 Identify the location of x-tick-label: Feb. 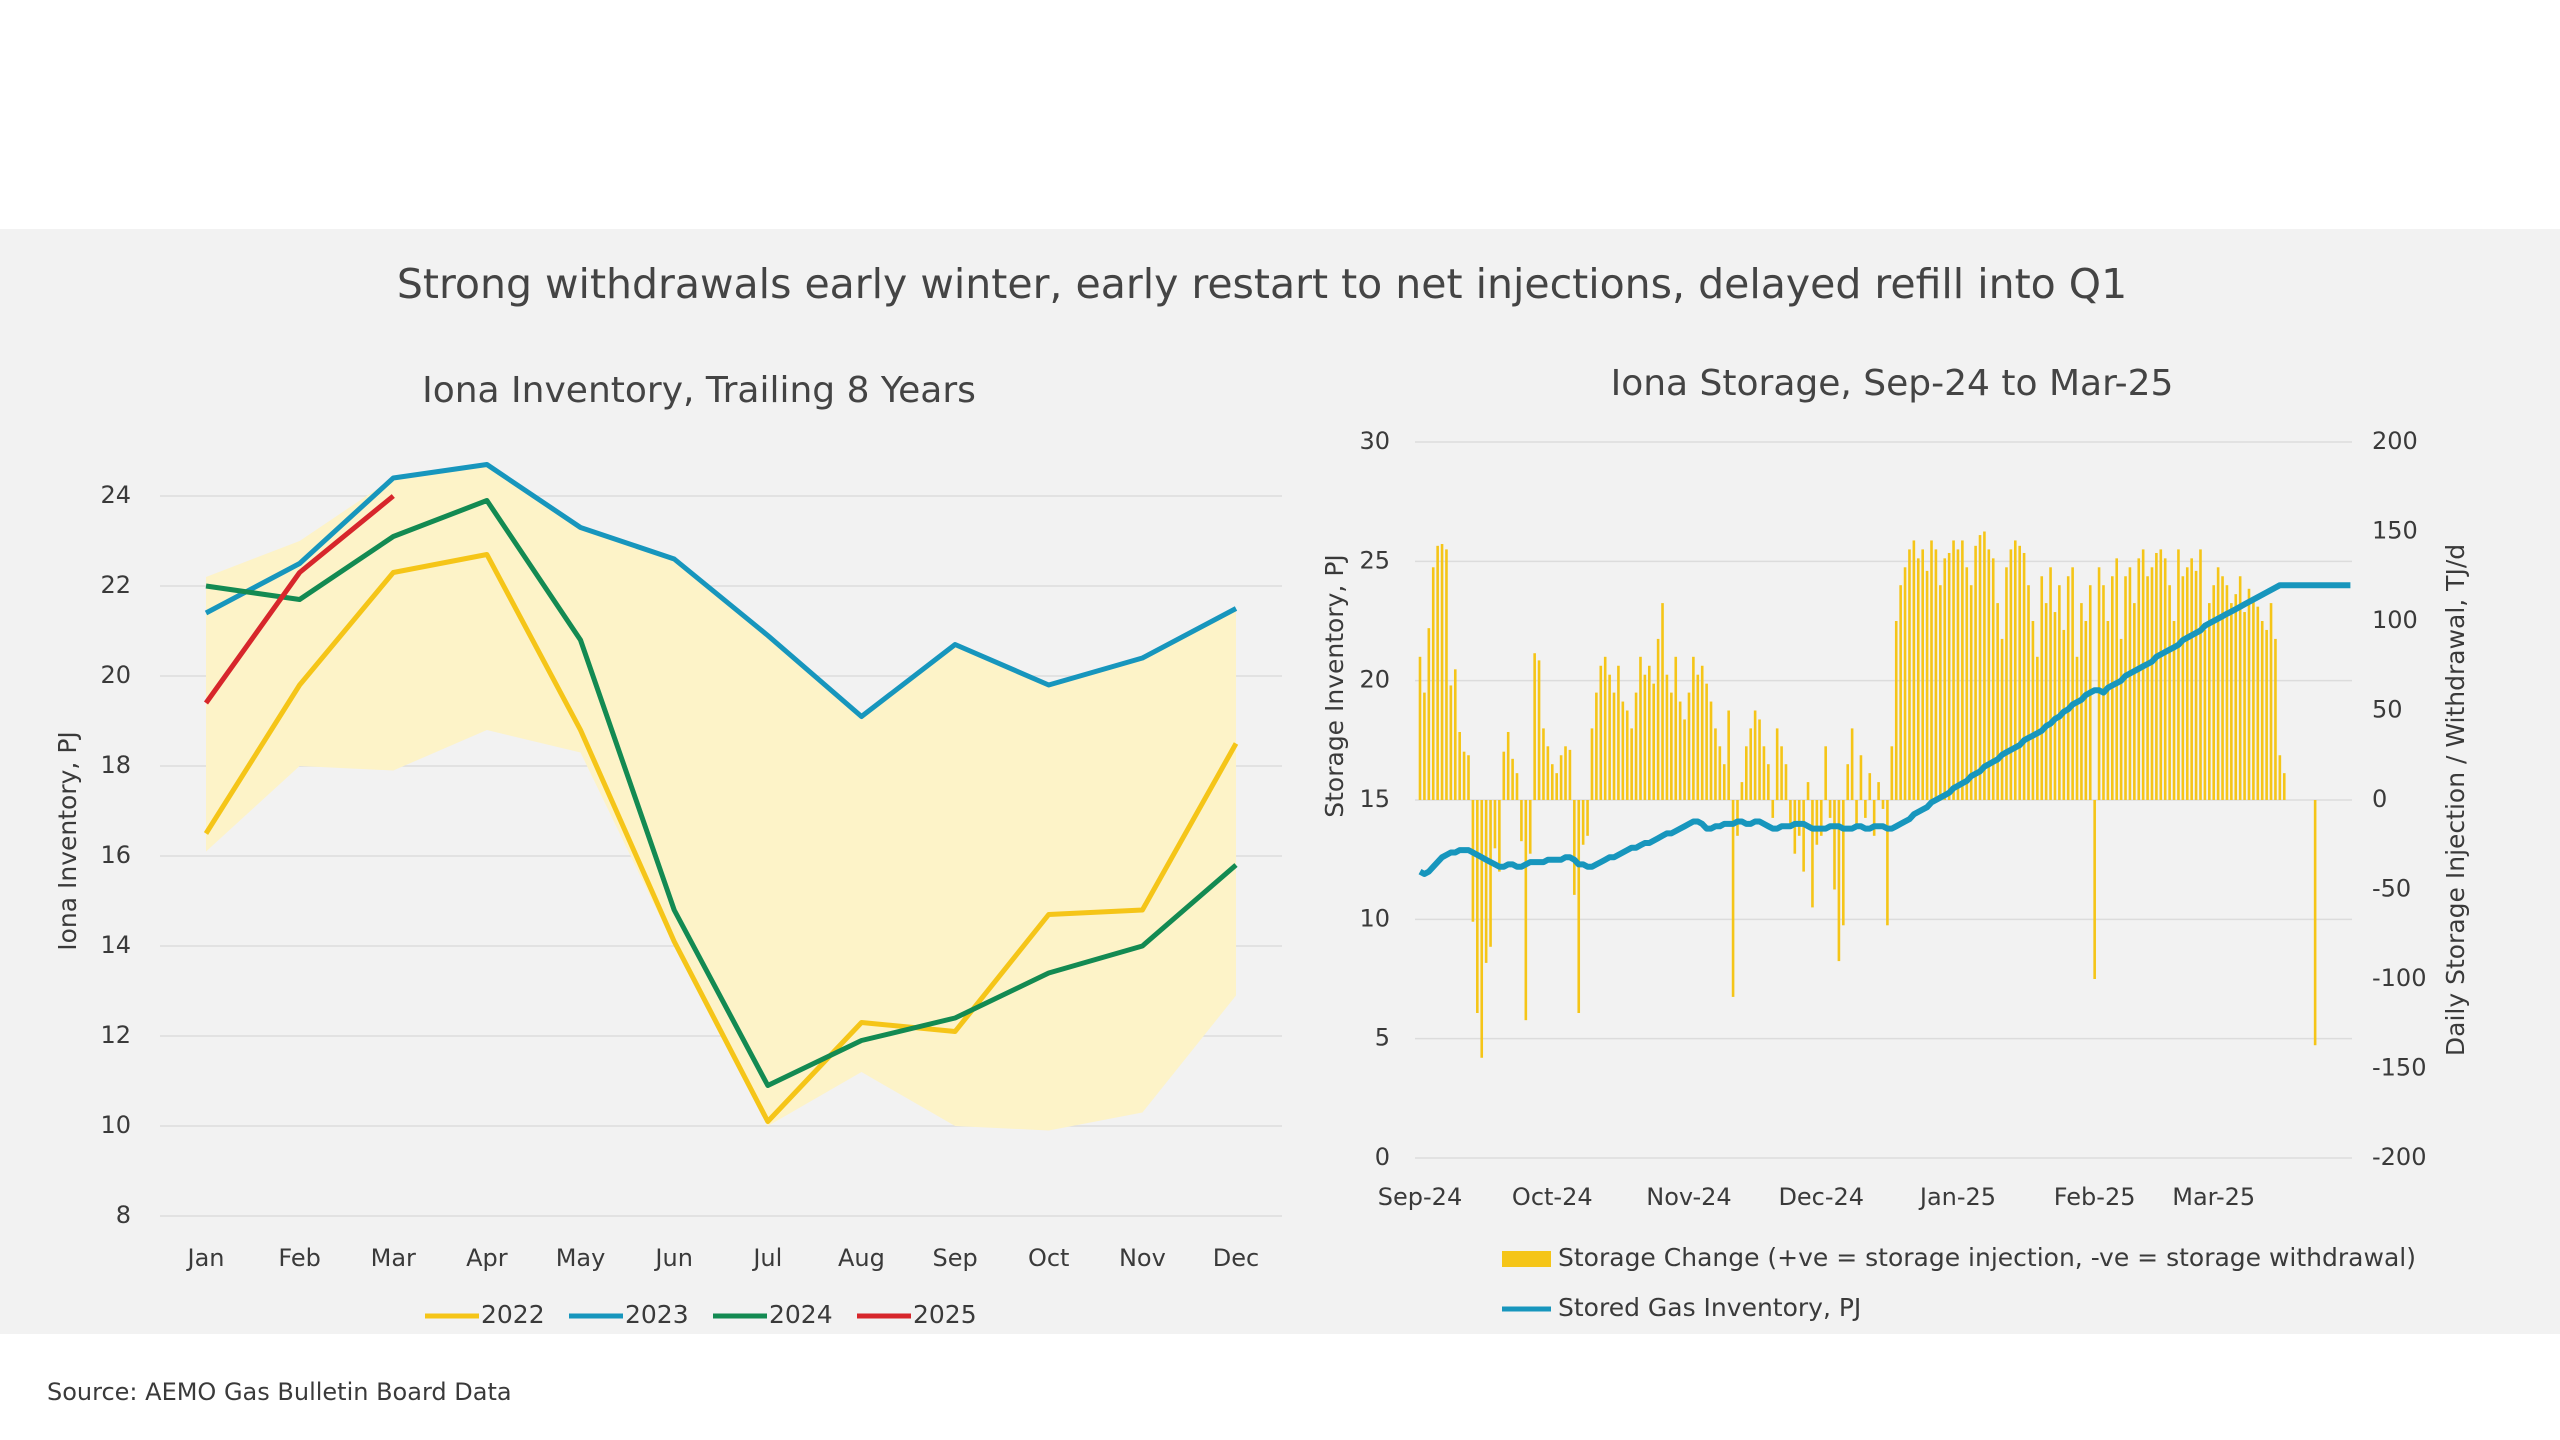
(299, 1258).